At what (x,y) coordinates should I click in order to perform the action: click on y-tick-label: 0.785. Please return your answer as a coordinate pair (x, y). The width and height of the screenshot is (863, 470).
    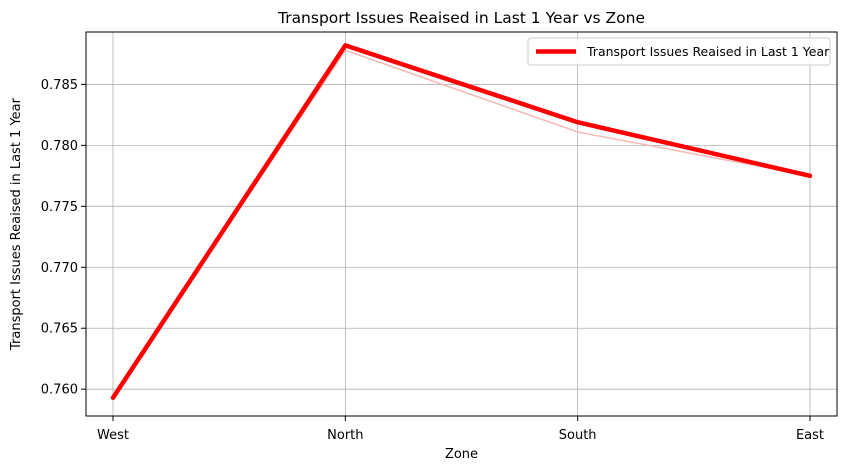
    Looking at the image, I should click on (59, 85).